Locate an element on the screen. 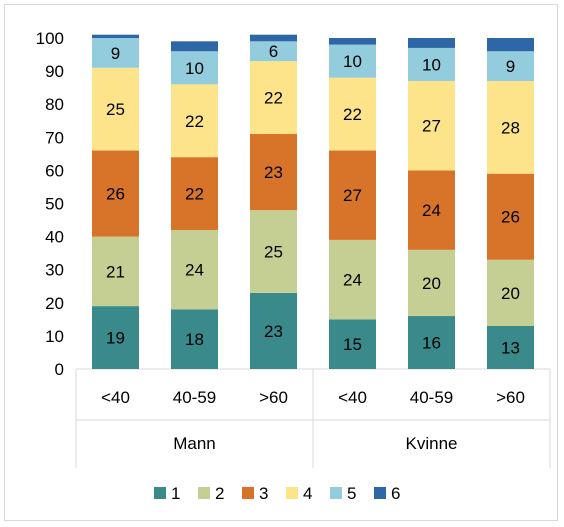  data-label: 21 is located at coordinates (115, 271).